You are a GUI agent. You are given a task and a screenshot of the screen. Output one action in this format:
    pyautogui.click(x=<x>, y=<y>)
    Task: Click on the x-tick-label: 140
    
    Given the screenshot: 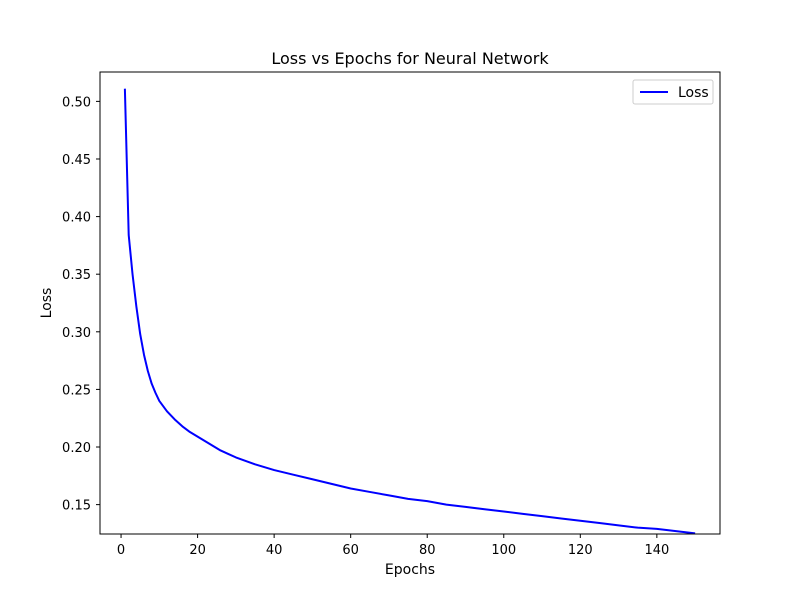 What is the action you would take?
    pyautogui.click(x=656, y=550)
    